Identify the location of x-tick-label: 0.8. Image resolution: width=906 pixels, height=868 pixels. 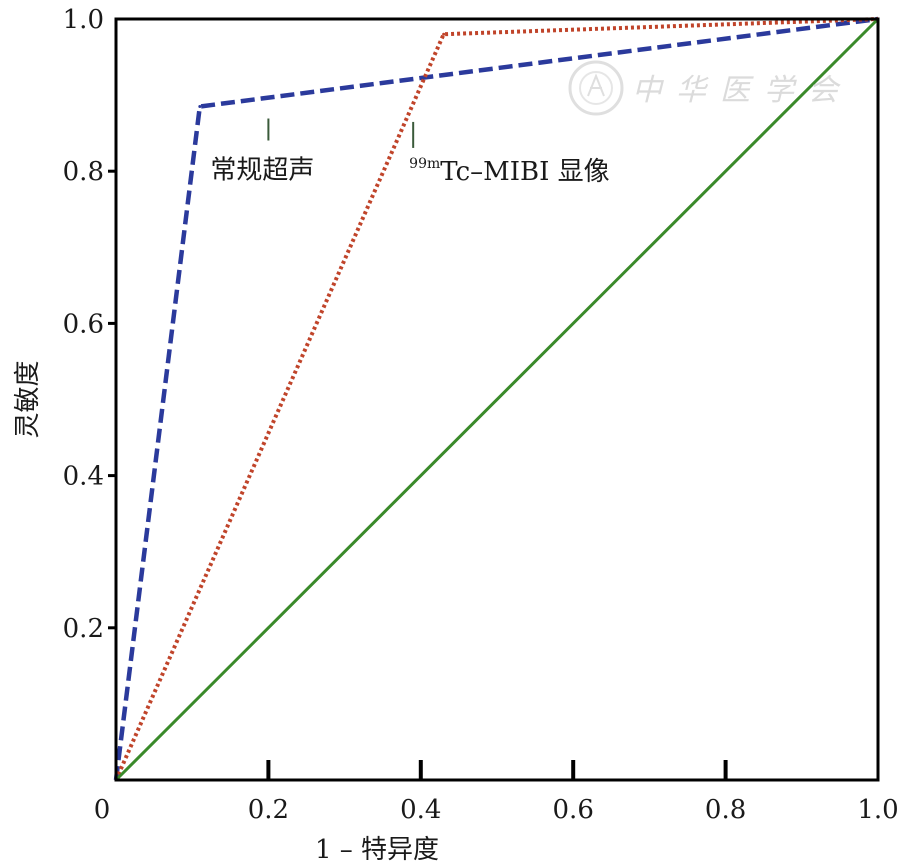
(725, 810).